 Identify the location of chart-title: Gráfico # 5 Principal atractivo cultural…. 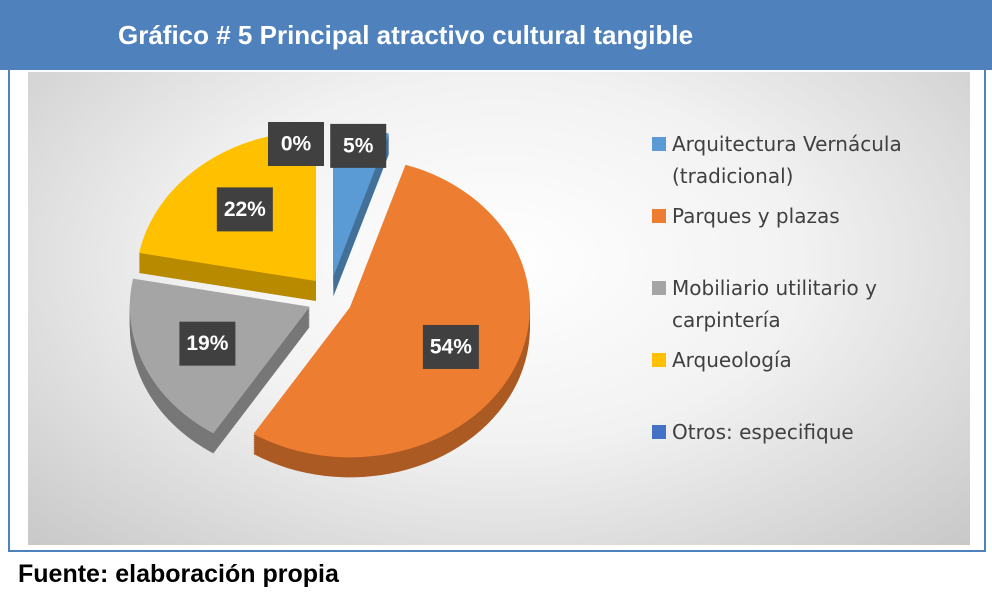
(496, 35).